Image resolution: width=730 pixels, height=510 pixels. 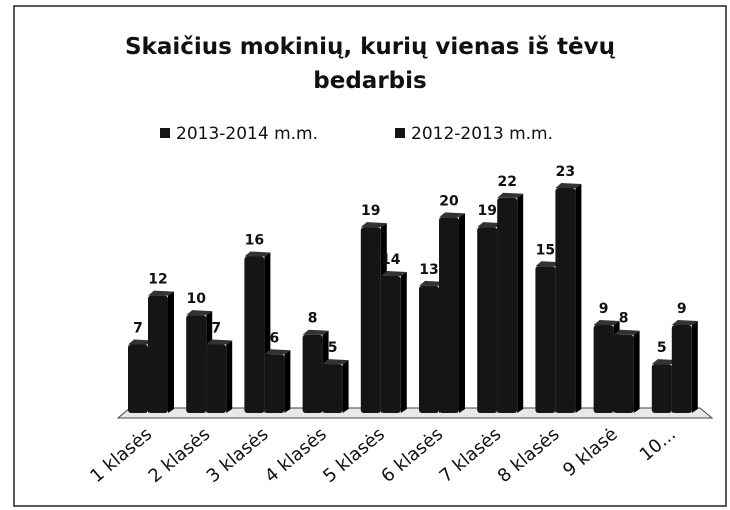 What do you see at coordinates (196, 299) in the screenshot?
I see `data-label: 10` at bounding box center [196, 299].